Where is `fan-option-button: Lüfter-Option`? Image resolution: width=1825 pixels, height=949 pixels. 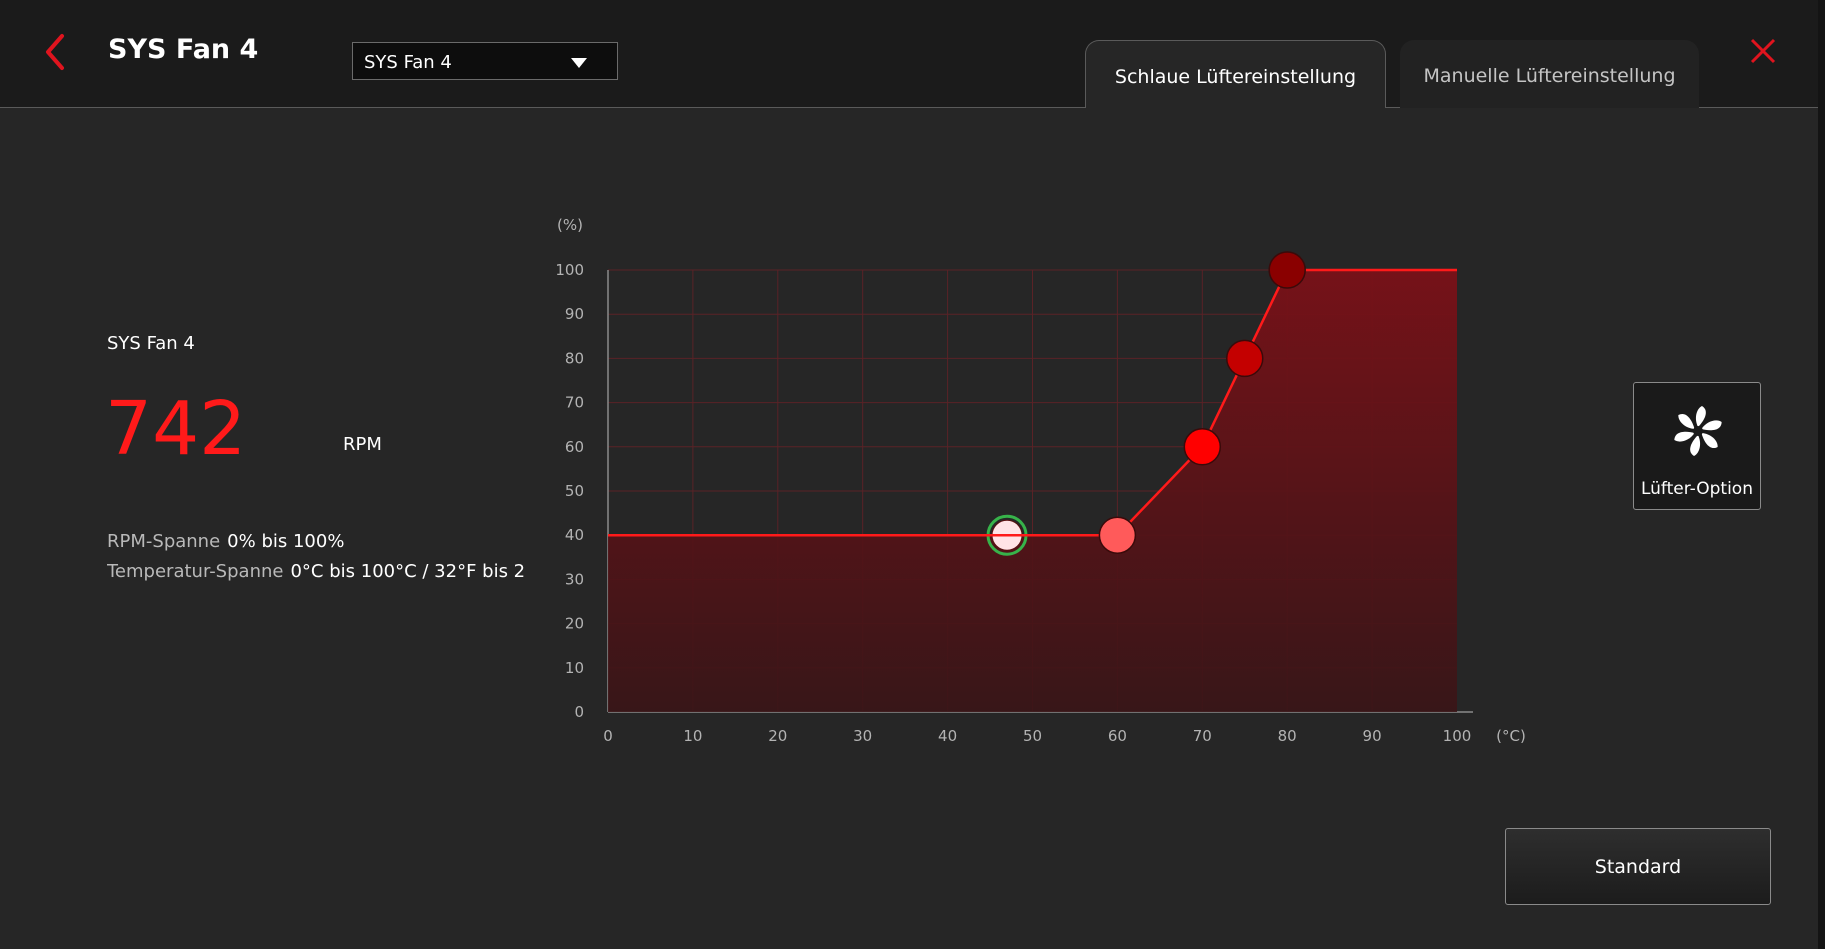 fan-option-button: Lüfter-Option is located at coordinates (1697, 446).